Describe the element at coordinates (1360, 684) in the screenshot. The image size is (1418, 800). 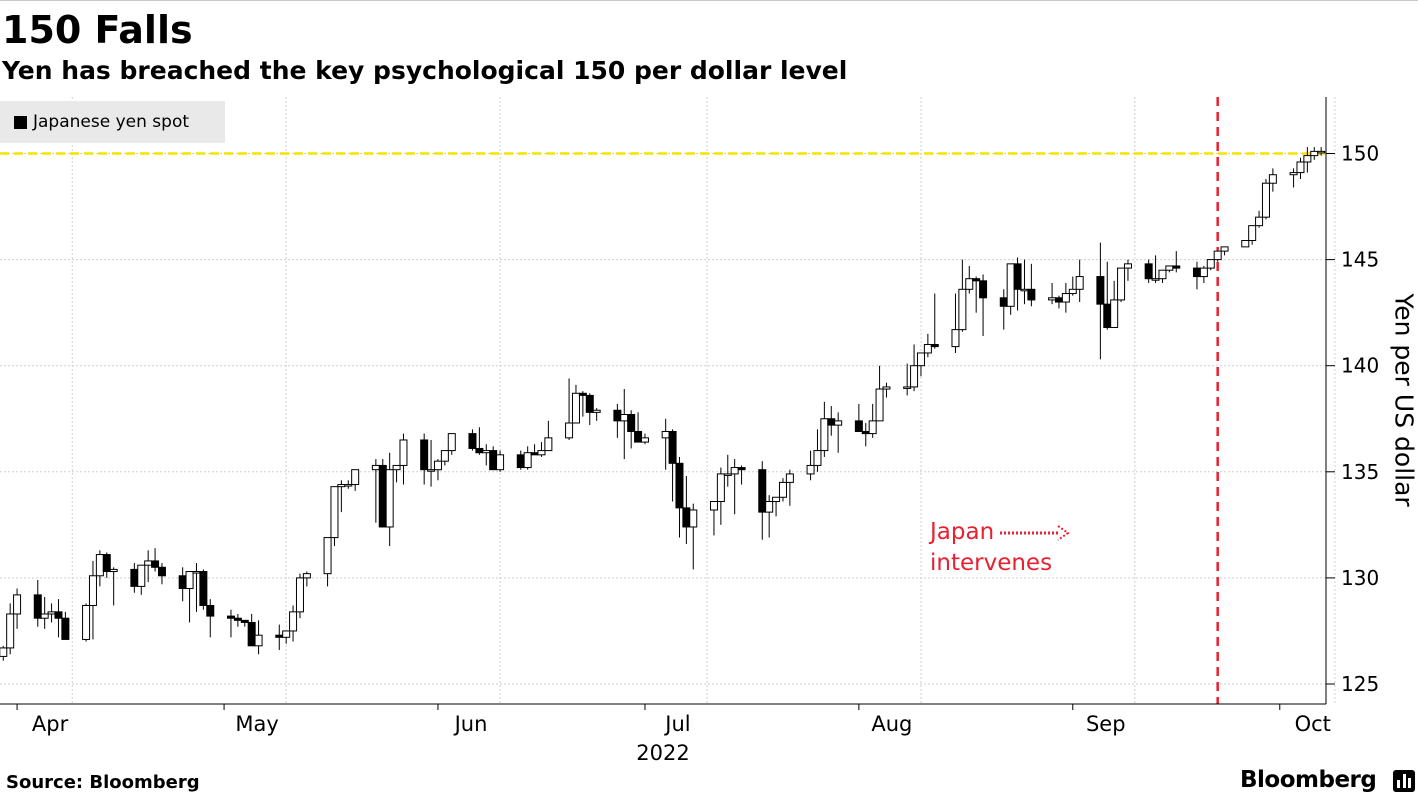
I see `y-tick-label: 125` at that location.